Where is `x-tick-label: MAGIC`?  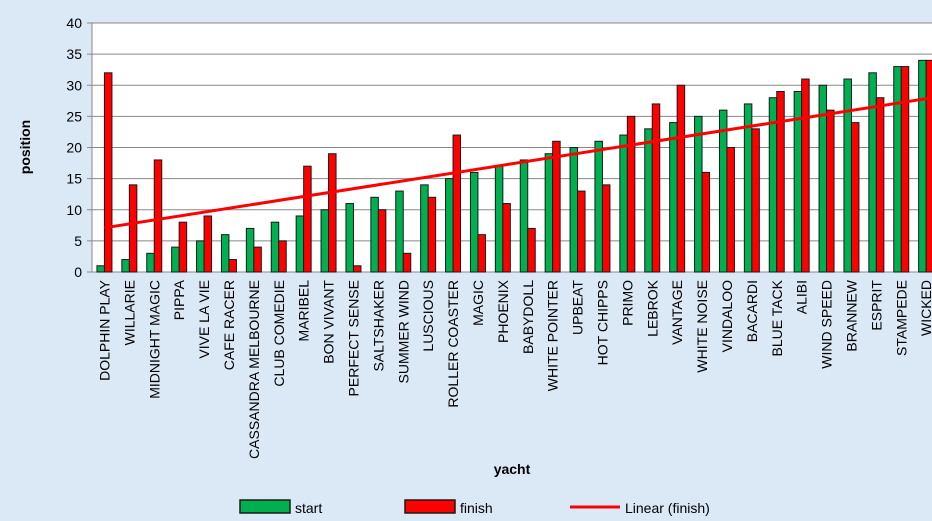
x-tick-label: MAGIC is located at coordinates (478, 303).